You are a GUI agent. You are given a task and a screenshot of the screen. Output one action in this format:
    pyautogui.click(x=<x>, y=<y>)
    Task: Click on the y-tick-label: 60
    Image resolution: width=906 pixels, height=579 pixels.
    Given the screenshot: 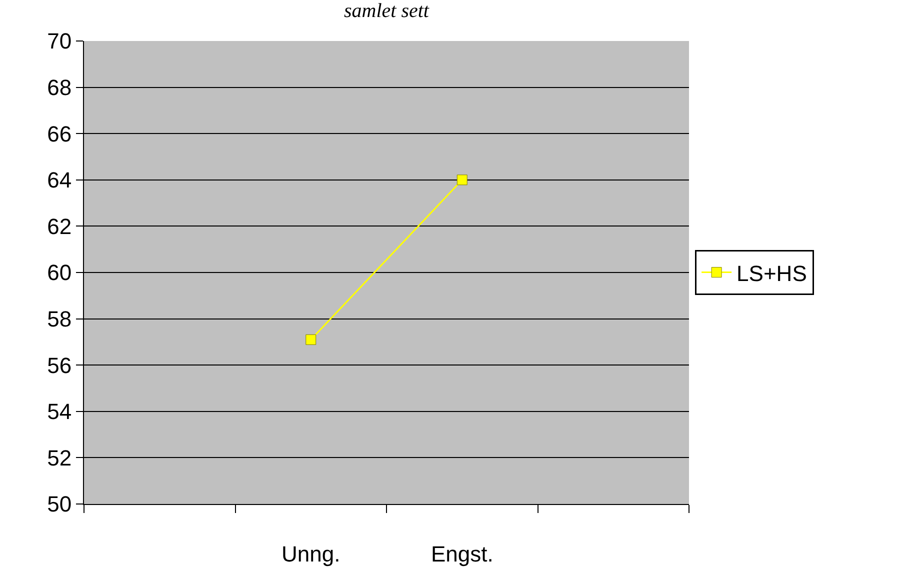 What is the action you would take?
    pyautogui.click(x=59, y=273)
    